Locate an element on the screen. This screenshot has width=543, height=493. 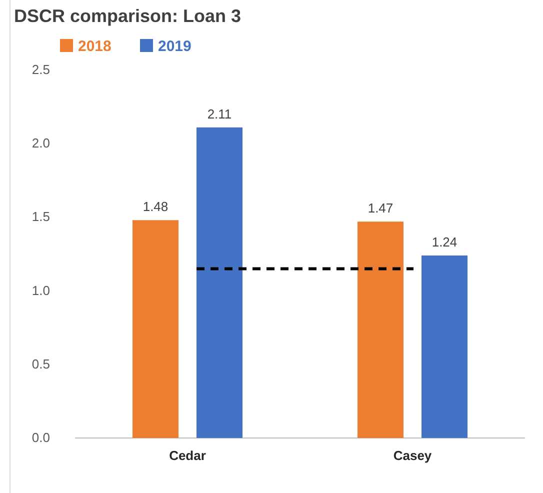
chart-title: DSCR comparison: Loan 3 is located at coordinates (128, 16).